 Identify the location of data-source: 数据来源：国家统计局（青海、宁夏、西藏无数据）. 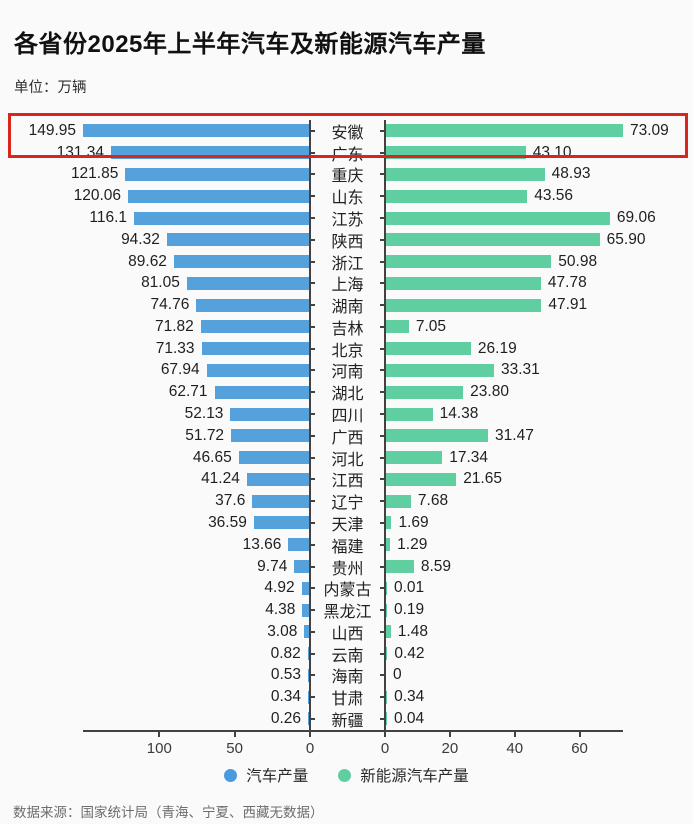
(168, 812).